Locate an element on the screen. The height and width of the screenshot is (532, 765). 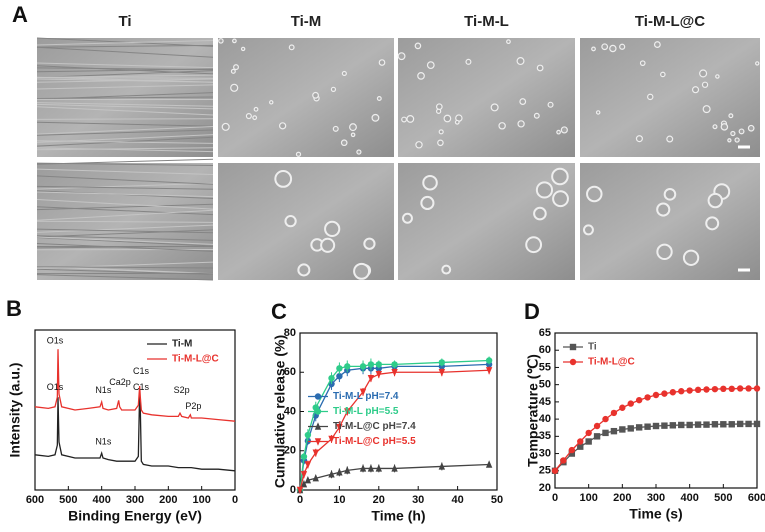
legend-label: Ti-M-L@C is located at coordinates (195, 359).